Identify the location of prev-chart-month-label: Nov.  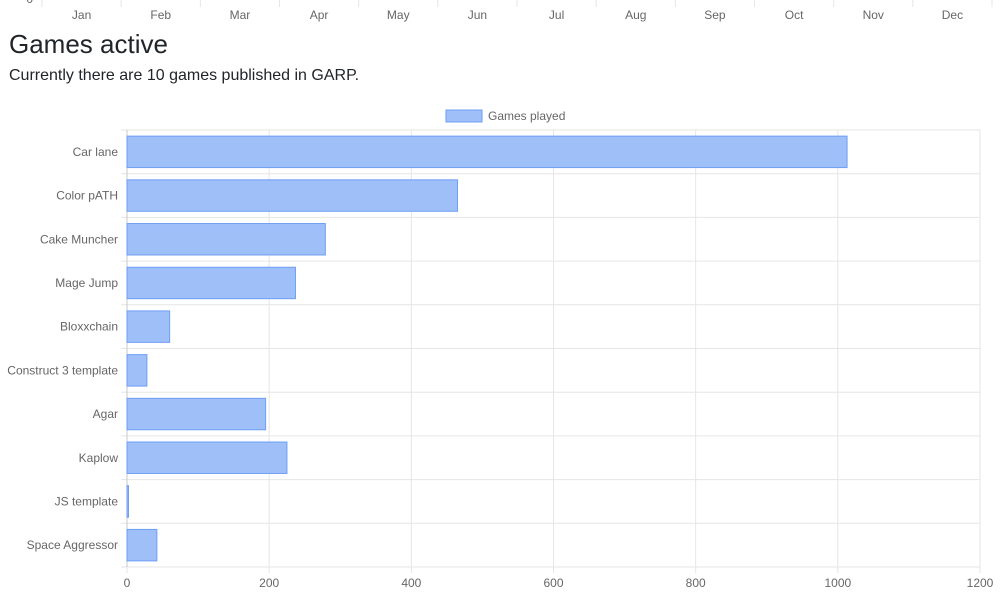
(873, 15).